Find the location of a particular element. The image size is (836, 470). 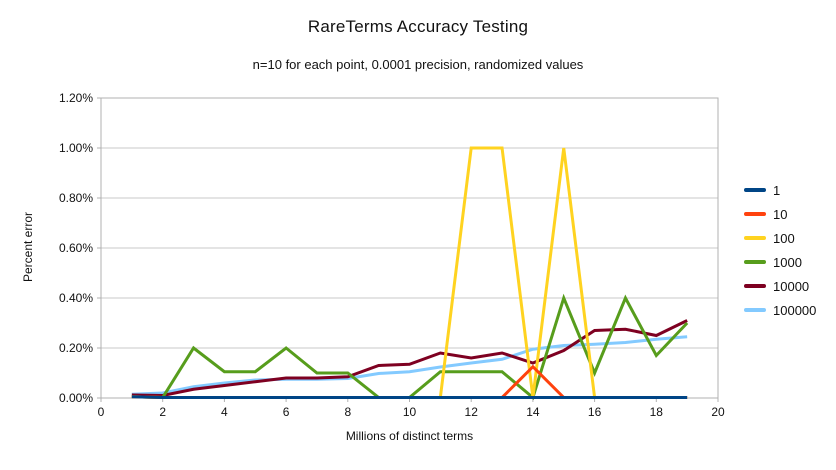

legend-item: 1 is located at coordinates (780, 190).